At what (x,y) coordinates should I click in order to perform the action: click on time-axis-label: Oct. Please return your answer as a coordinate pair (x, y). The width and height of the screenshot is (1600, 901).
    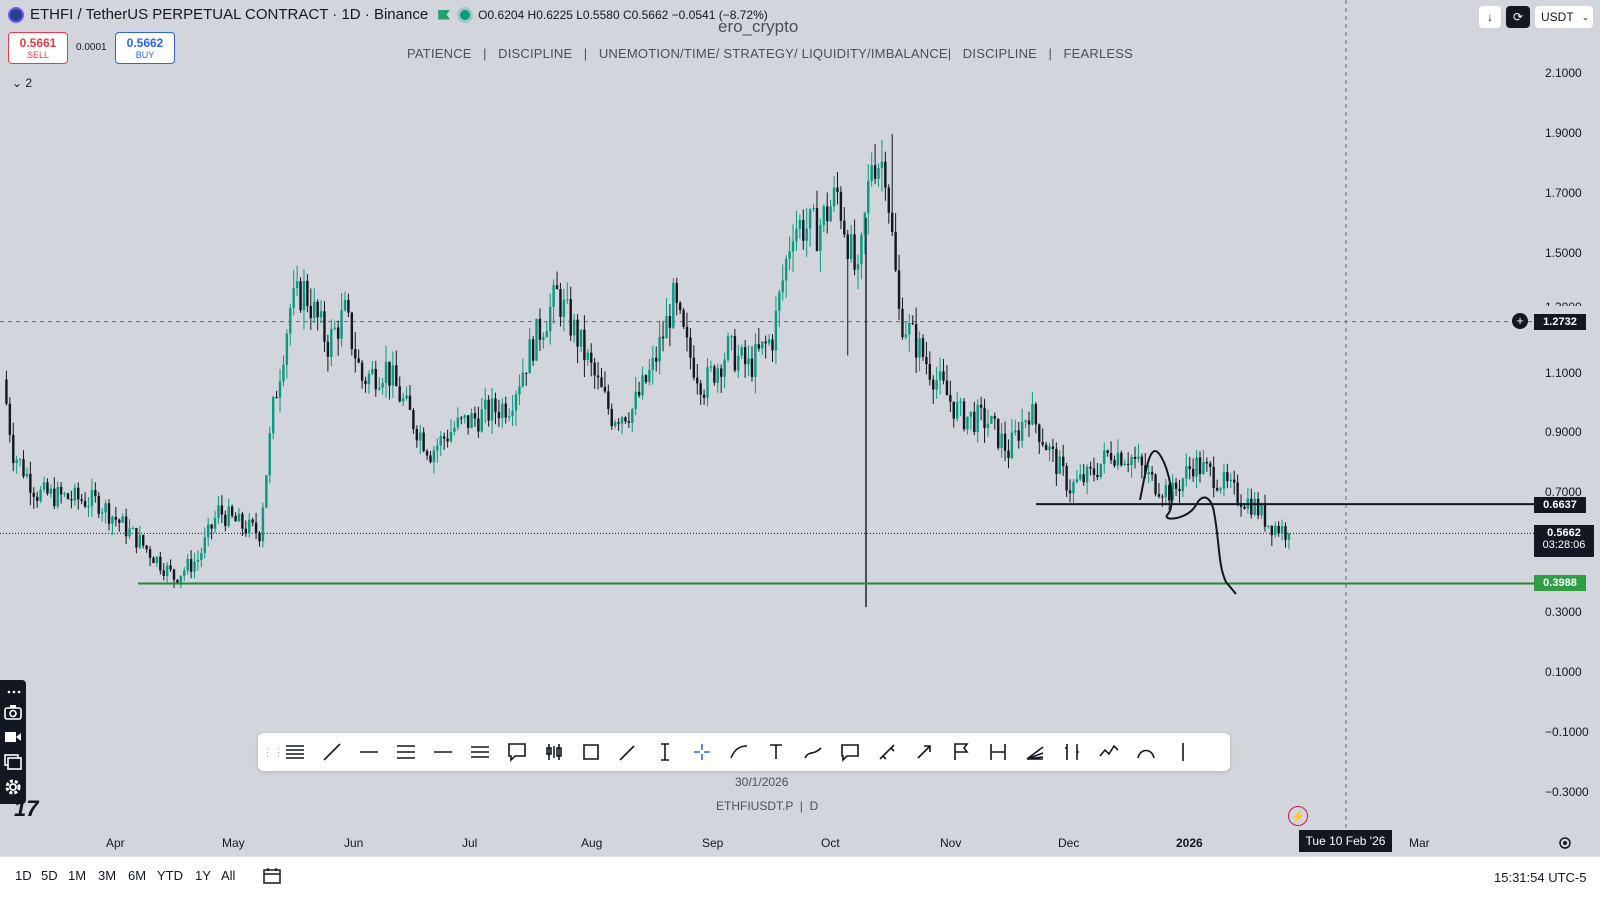
    Looking at the image, I should click on (830, 843).